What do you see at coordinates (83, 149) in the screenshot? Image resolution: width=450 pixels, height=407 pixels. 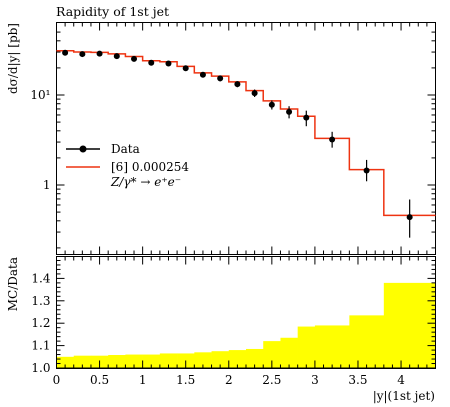 I see `legend-data-marker` at bounding box center [83, 149].